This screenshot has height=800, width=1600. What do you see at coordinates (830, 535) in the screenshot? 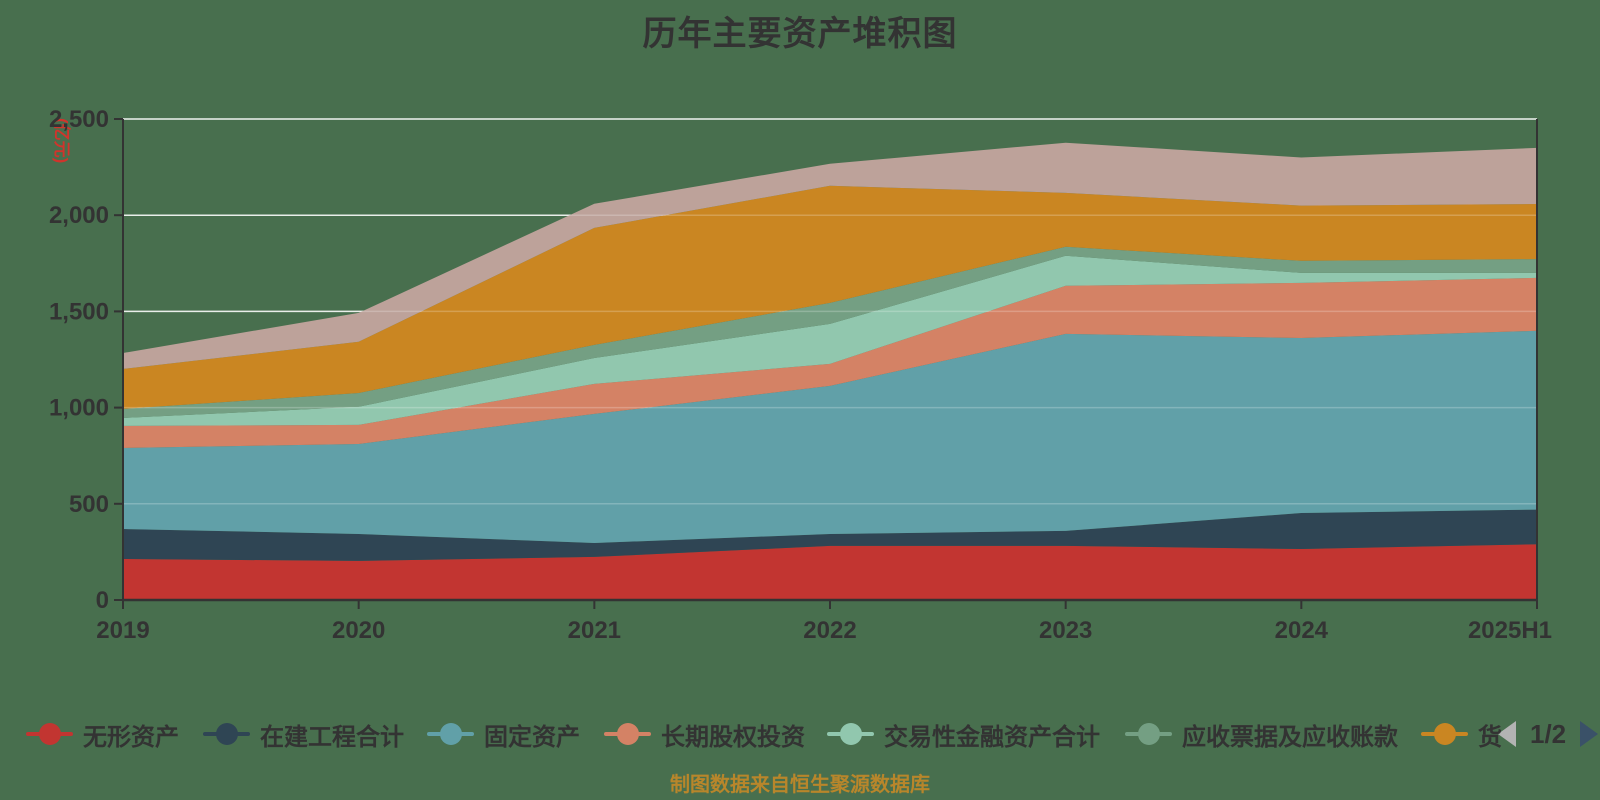
I see `area-series-在建工程合计` at bounding box center [830, 535].